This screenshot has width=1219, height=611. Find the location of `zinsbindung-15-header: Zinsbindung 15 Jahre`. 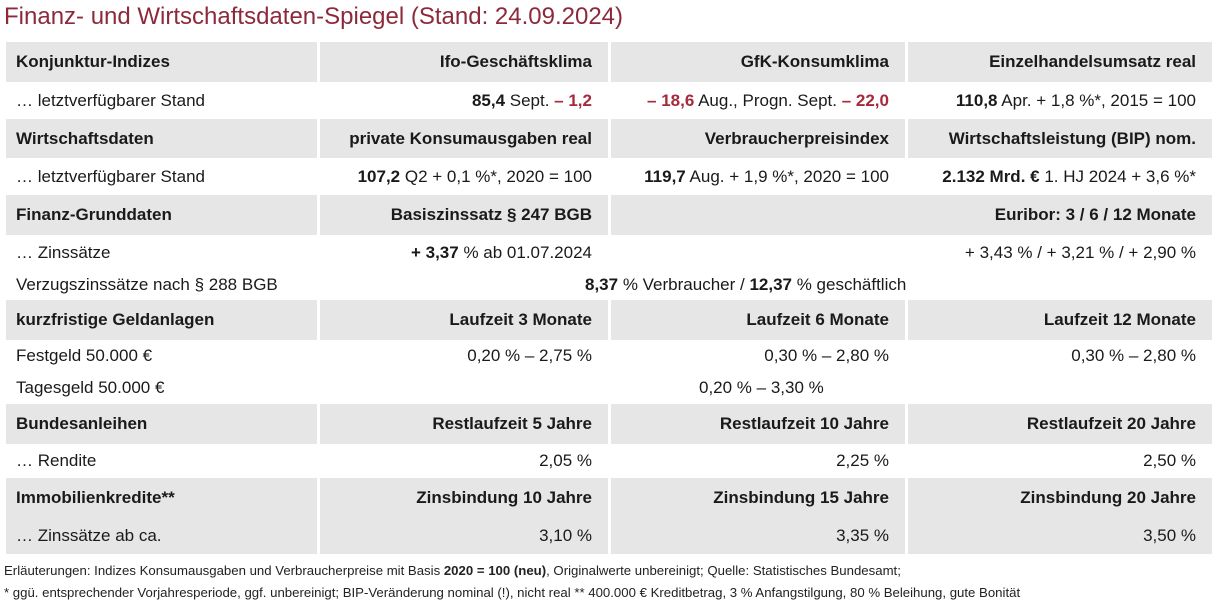

zinsbindung-15-header: Zinsbindung 15 Jahre is located at coordinates (756, 498).